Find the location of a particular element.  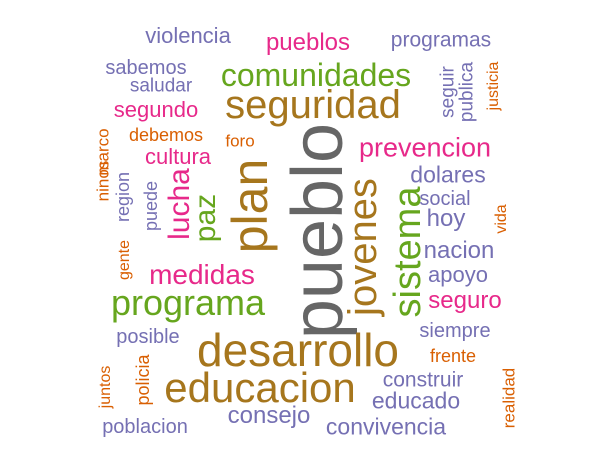

word-comunidades: comunidades is located at coordinates (316, 75).